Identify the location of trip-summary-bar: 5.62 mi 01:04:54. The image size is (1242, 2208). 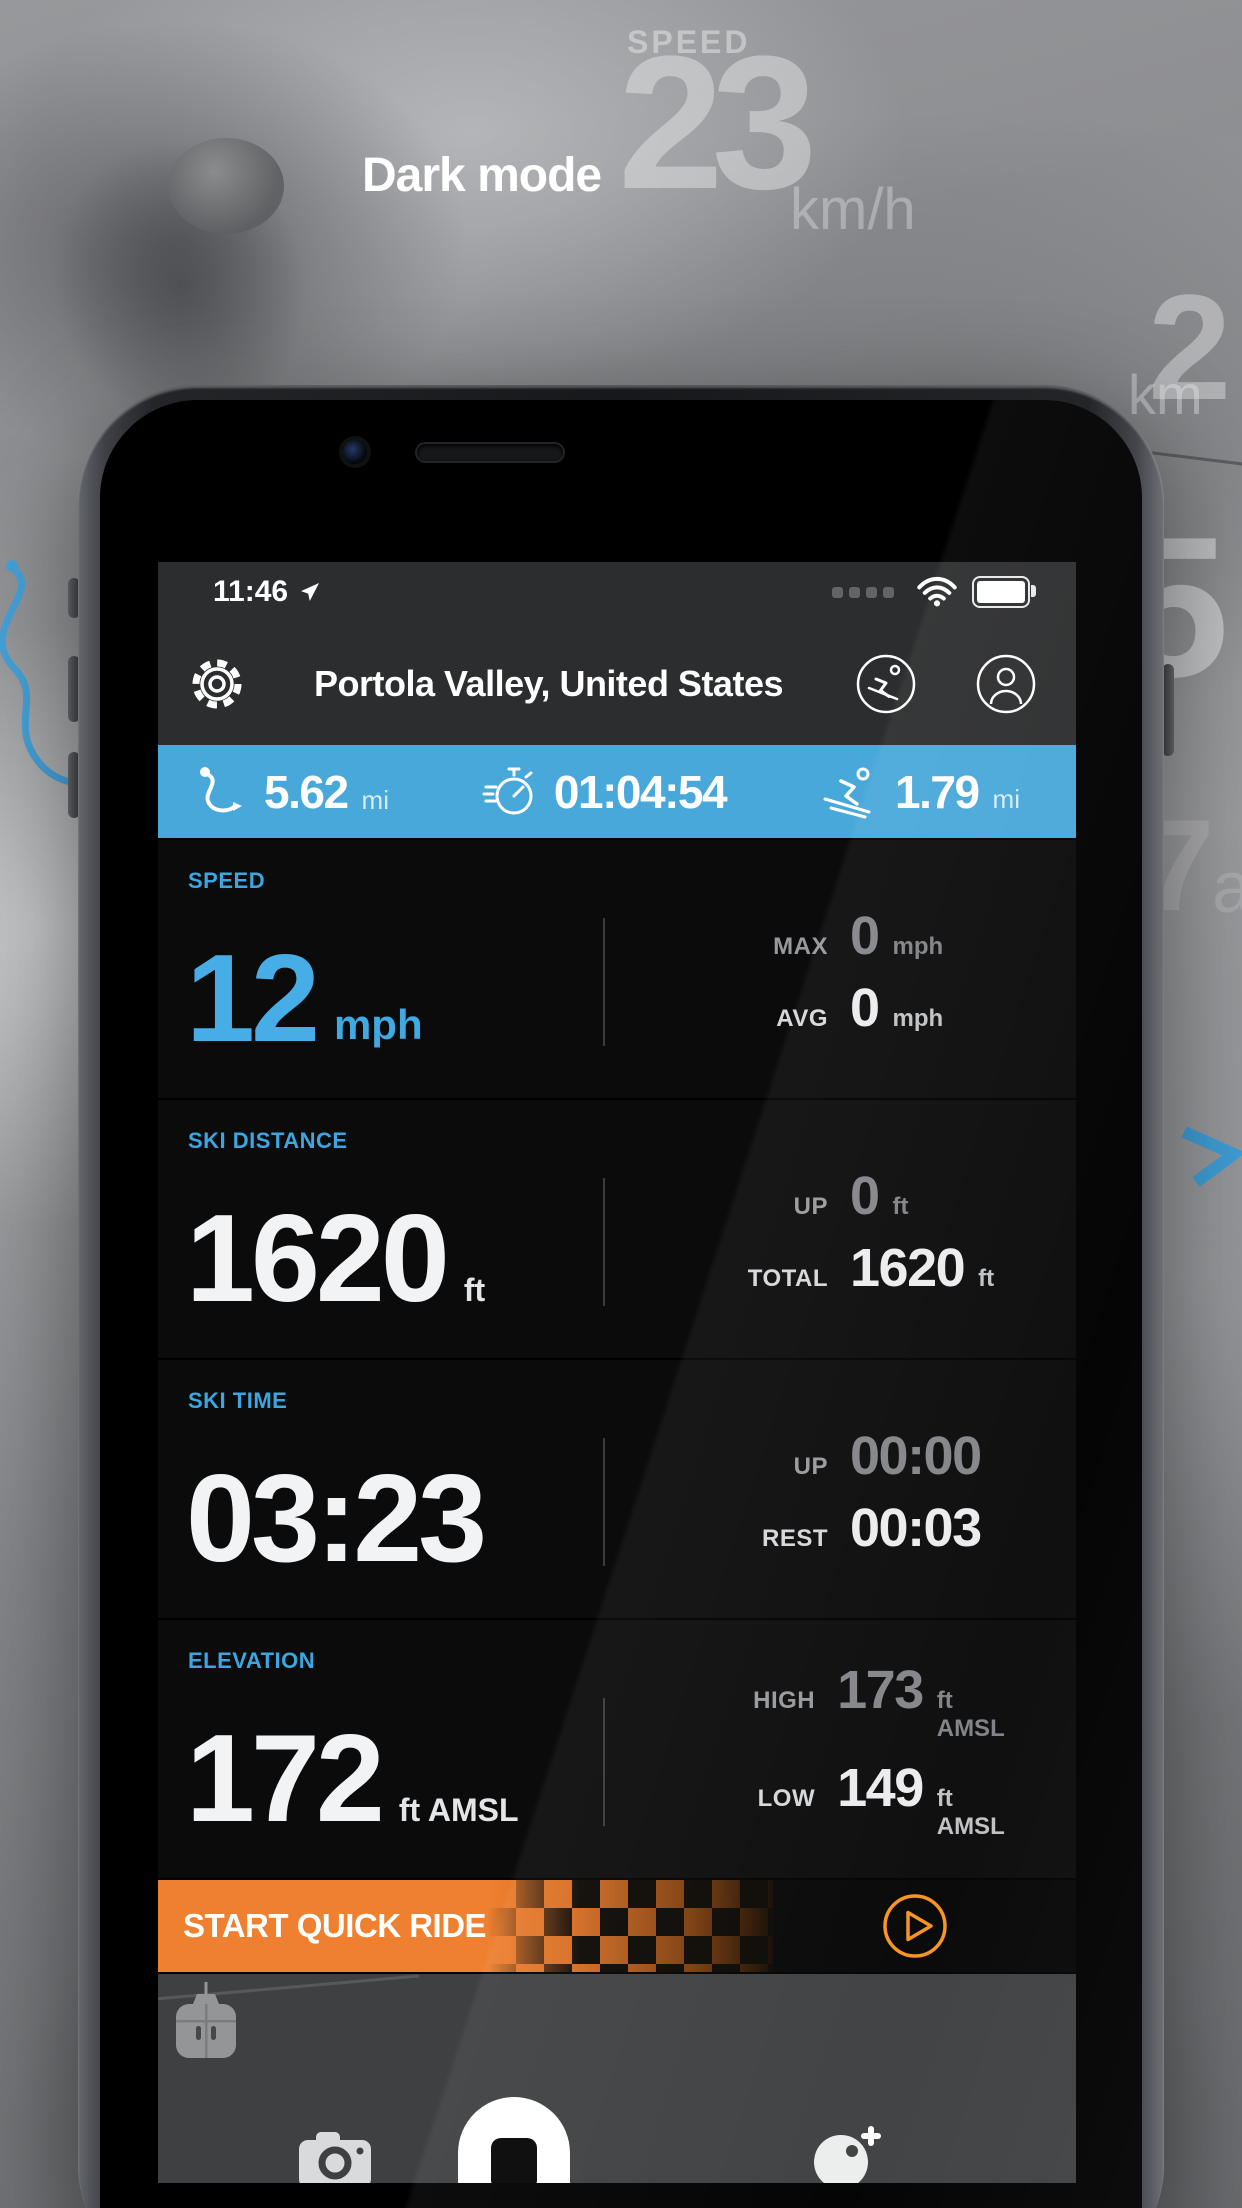
(617, 791).